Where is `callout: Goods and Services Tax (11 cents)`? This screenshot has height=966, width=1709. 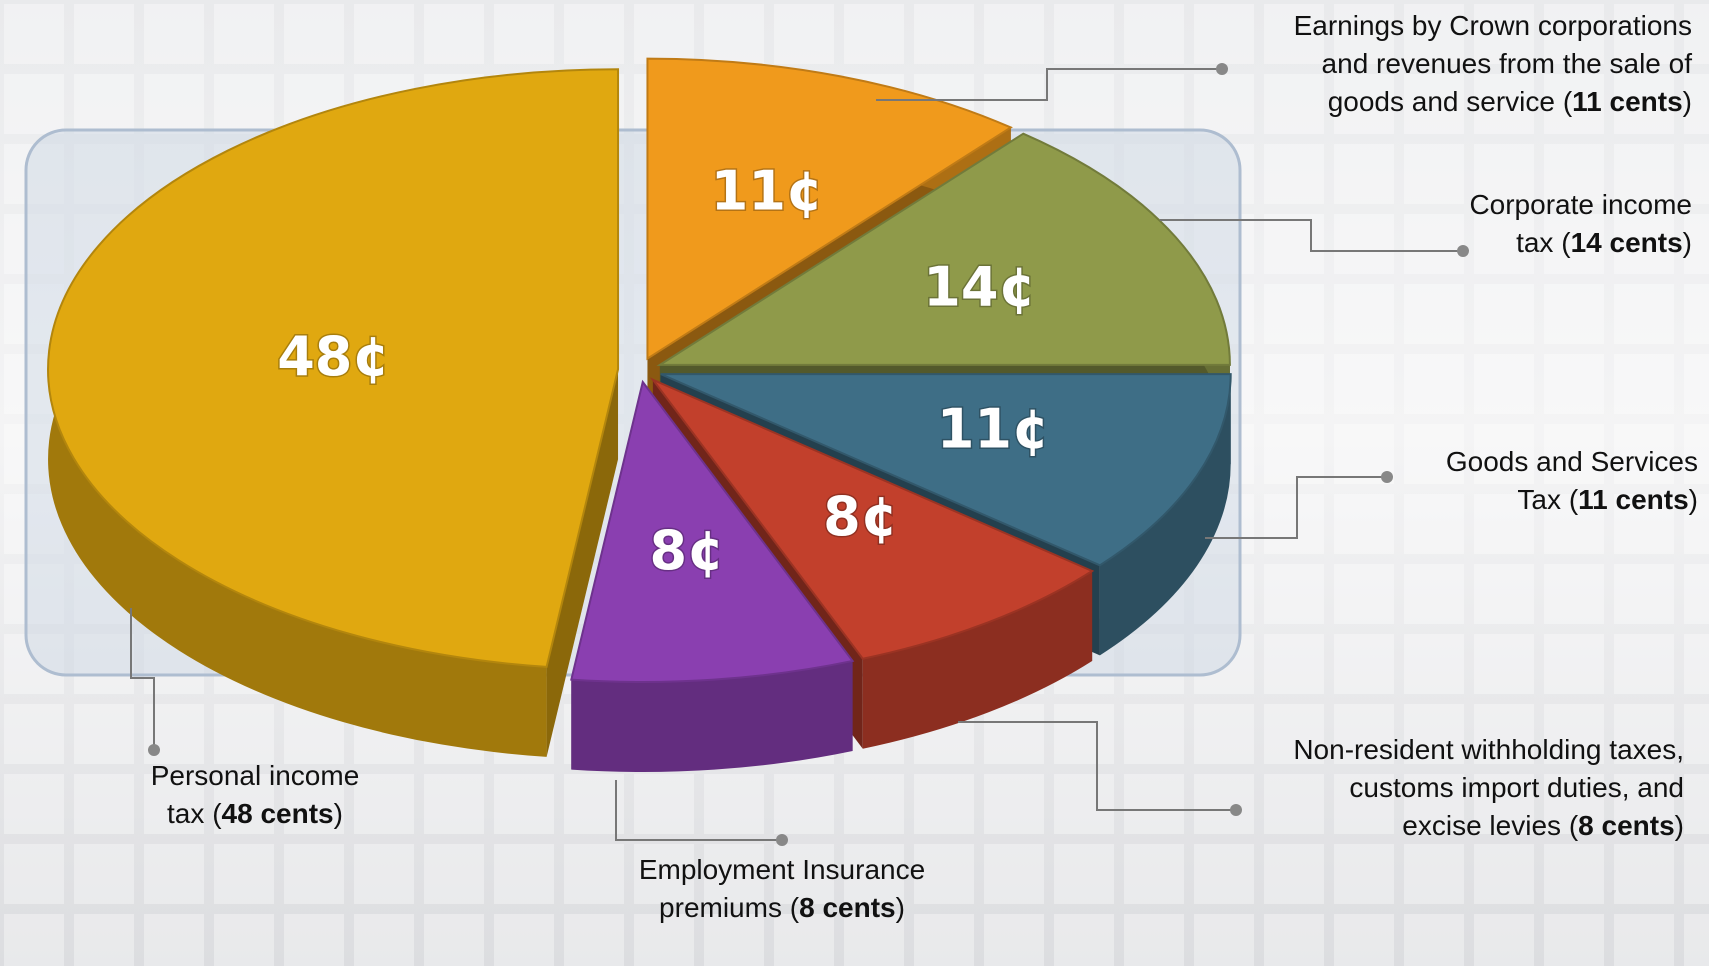
callout: Goods and Services Tax (11 cents) is located at coordinates (1553, 481).